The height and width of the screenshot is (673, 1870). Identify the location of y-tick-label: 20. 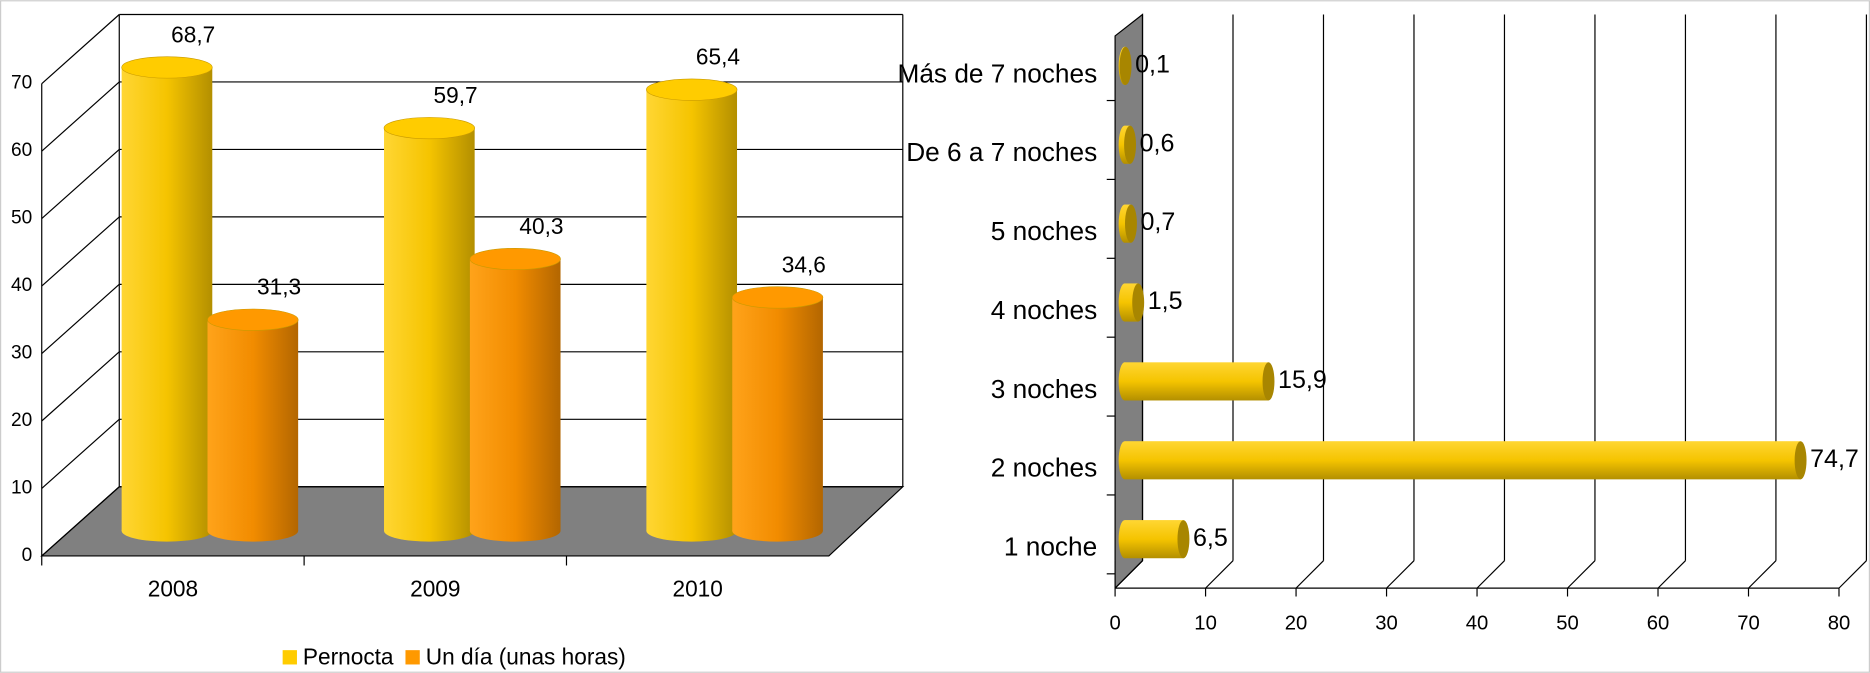
(21, 420).